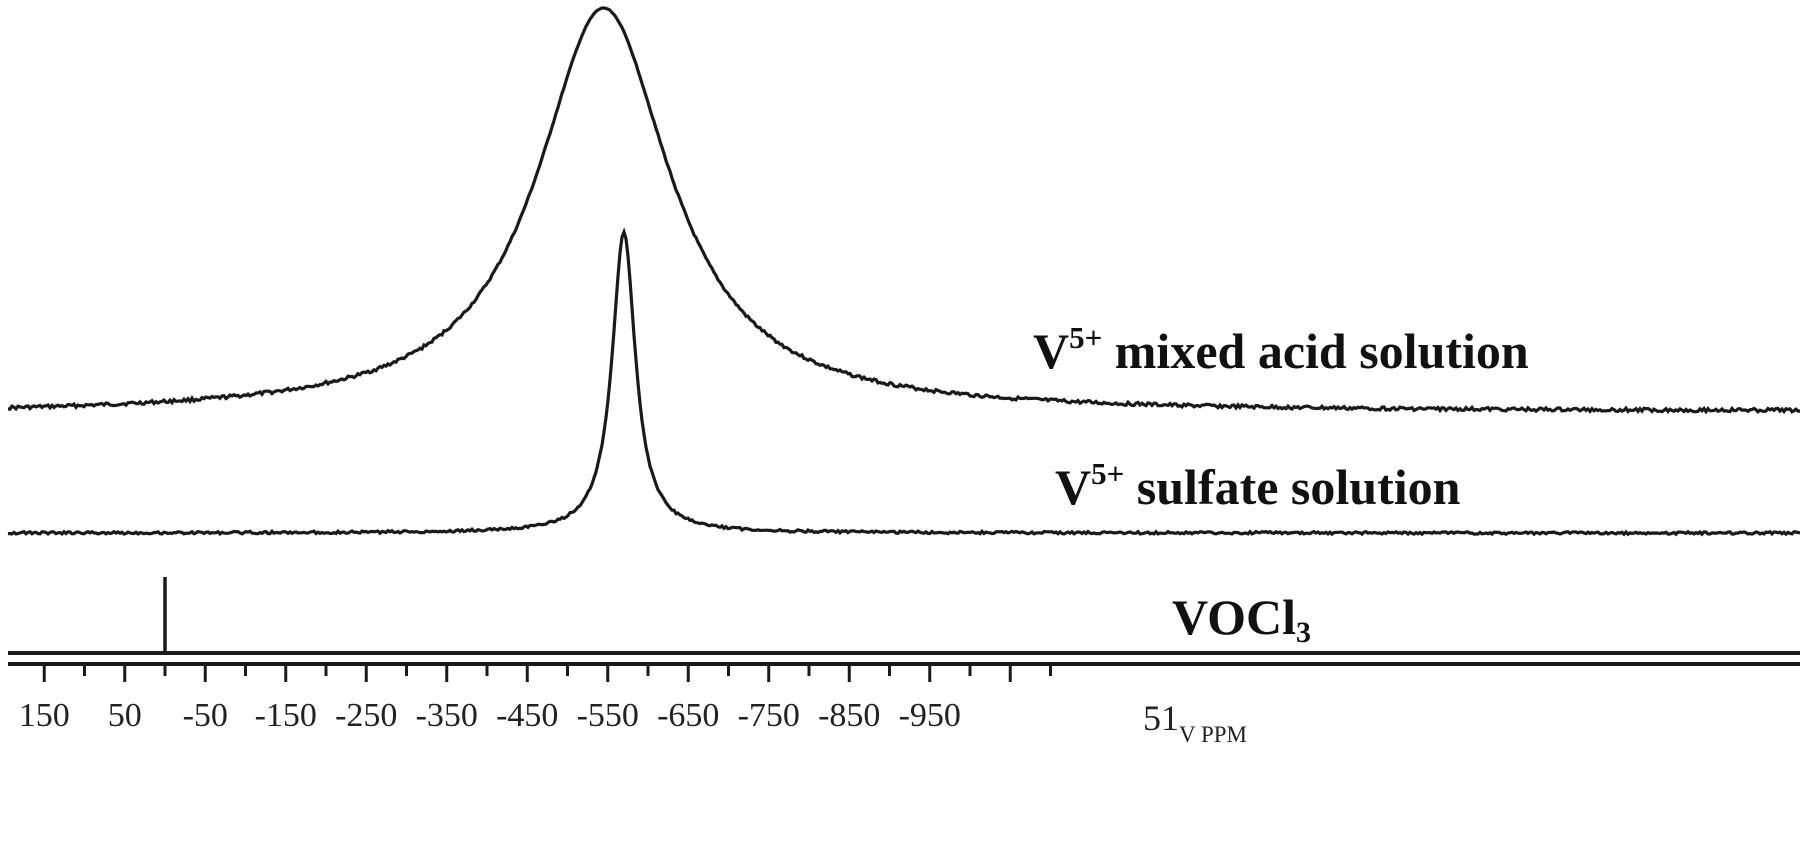 The height and width of the screenshot is (854, 1800). I want to click on label-vocl3-sub: 3, so click(1303, 632).